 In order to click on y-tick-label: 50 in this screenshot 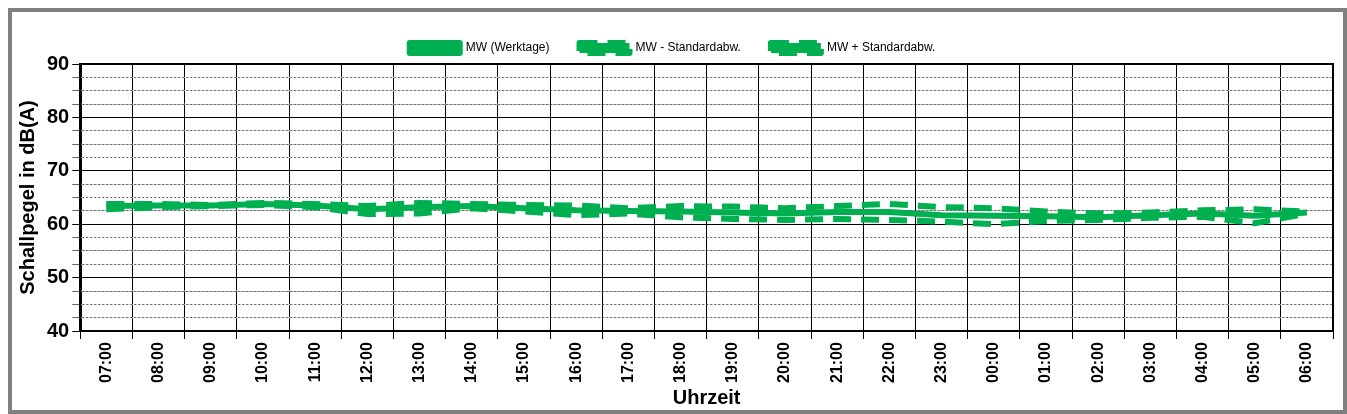, I will do `click(58, 276)`.